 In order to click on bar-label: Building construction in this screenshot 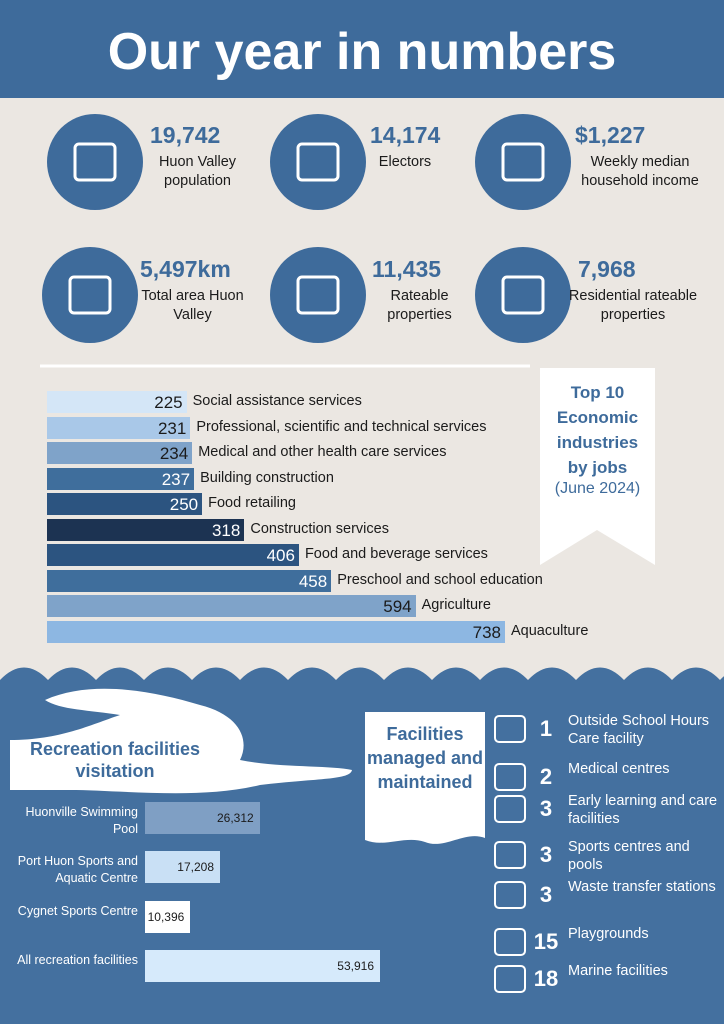, I will do `click(267, 477)`.